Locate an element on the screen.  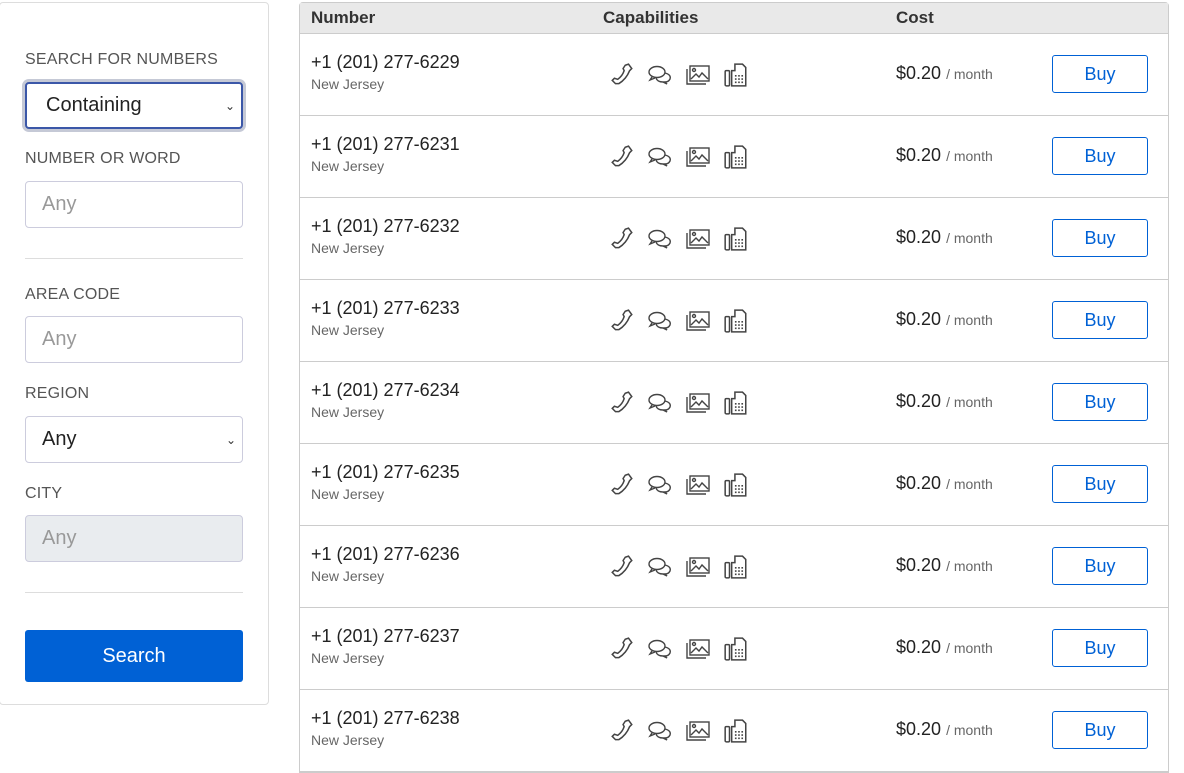
chevron-down-icon: ⌄ is located at coordinates (230, 439).